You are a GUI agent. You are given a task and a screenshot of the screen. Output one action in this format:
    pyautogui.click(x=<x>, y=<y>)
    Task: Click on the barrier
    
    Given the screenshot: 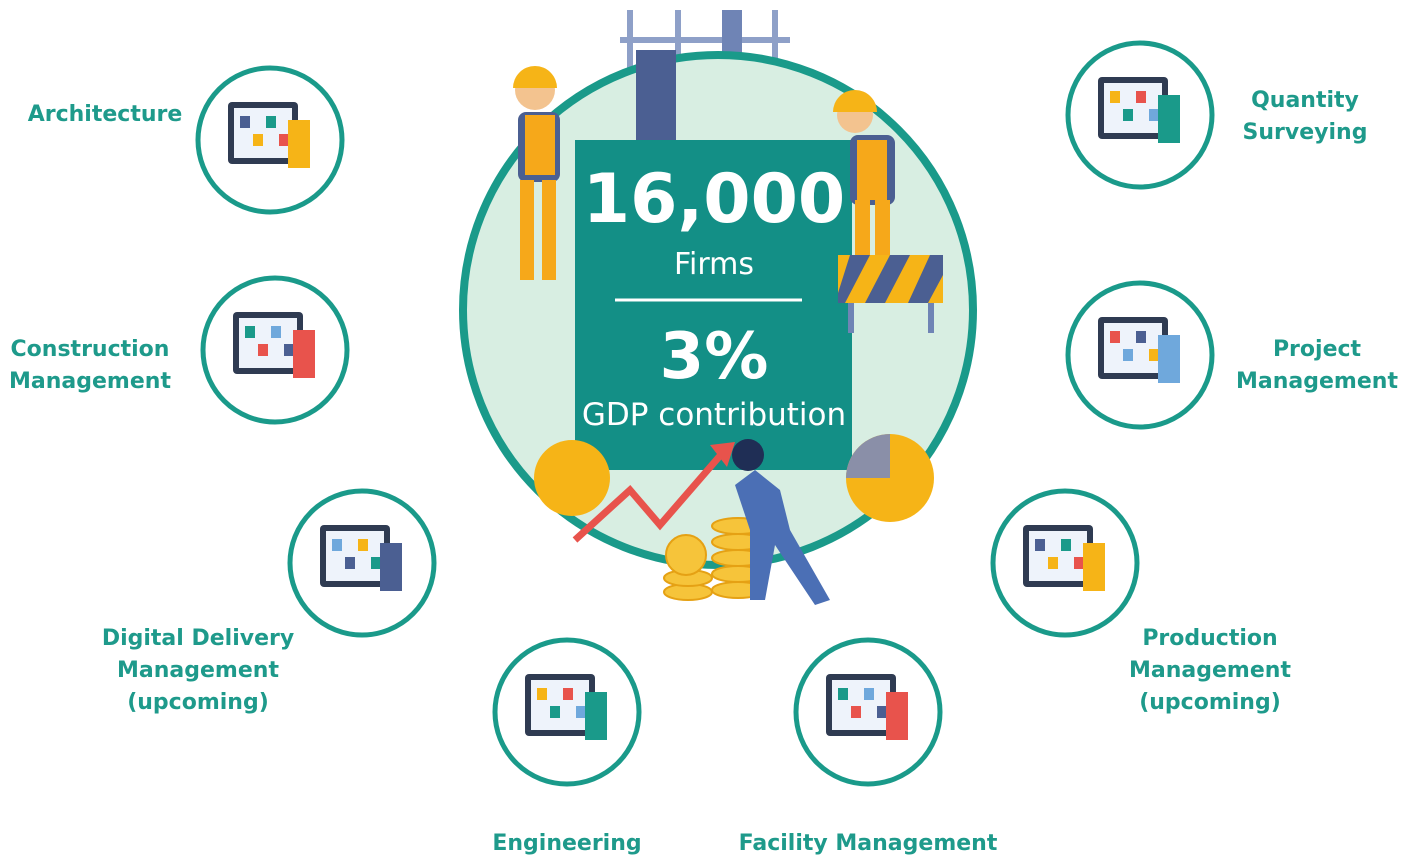 What is the action you would take?
    pyautogui.click(x=890, y=294)
    